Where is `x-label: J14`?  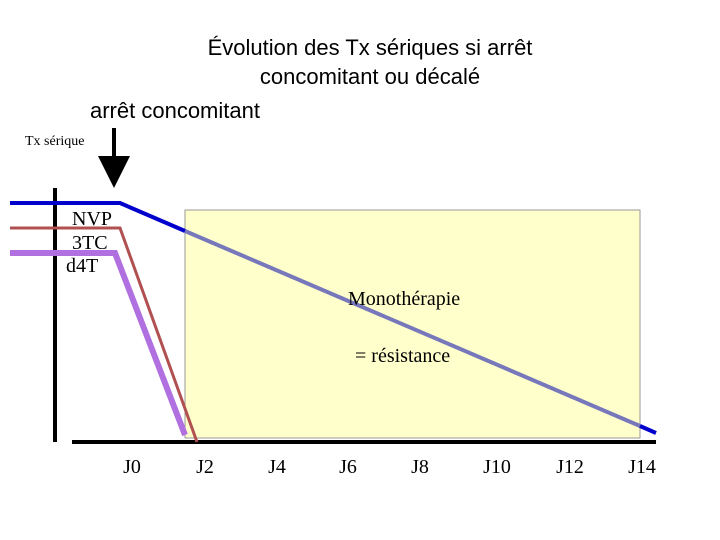 x-label: J14 is located at coordinates (642, 467).